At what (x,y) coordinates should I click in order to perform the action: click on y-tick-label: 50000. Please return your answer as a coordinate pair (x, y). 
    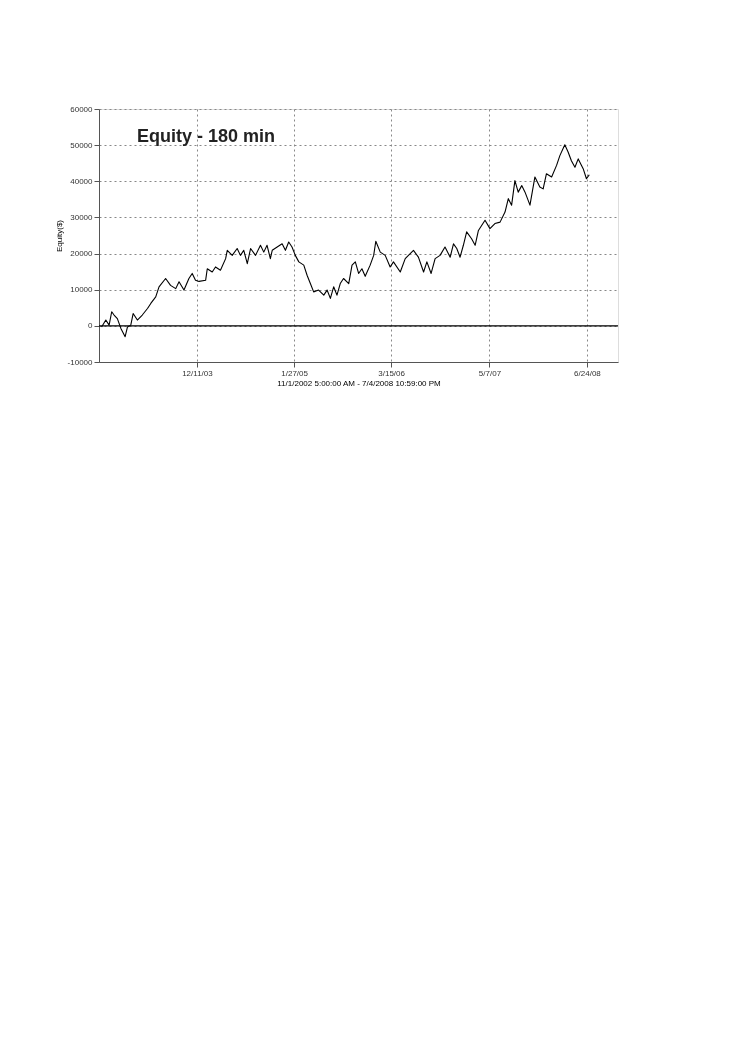
    Looking at the image, I should click on (82, 145).